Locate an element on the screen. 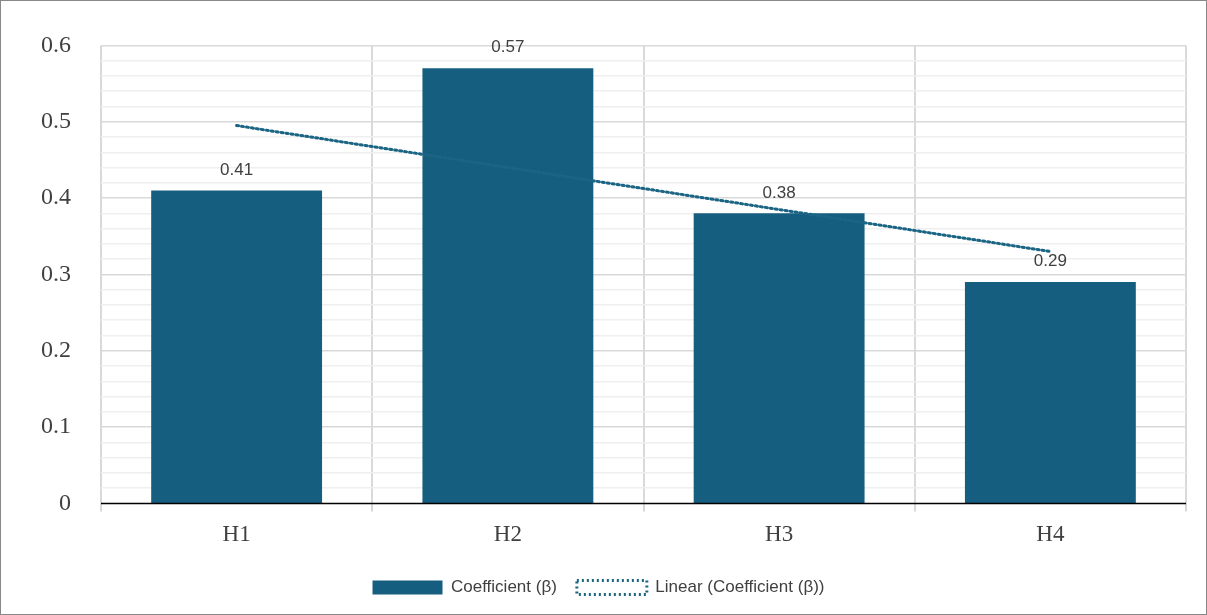 This screenshot has width=1207, height=615. y-tick-label: 0.3 is located at coordinates (56, 272).